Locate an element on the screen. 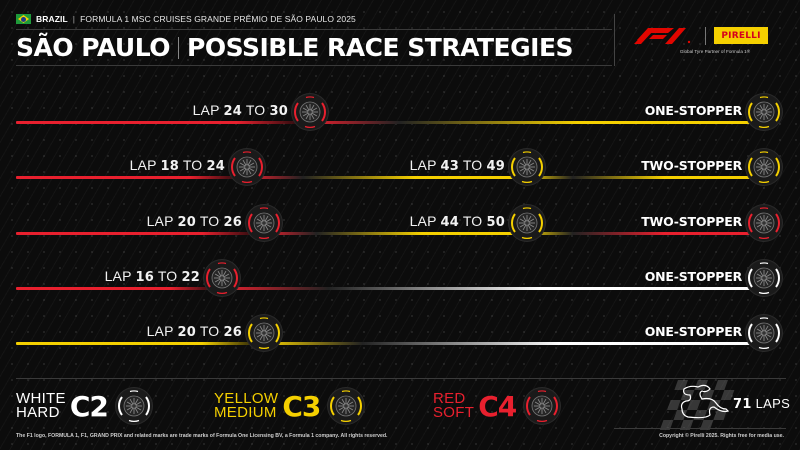 This screenshot has width=800, height=450. pit-window-label: LAP 43 TO 49 is located at coordinates (457, 165).